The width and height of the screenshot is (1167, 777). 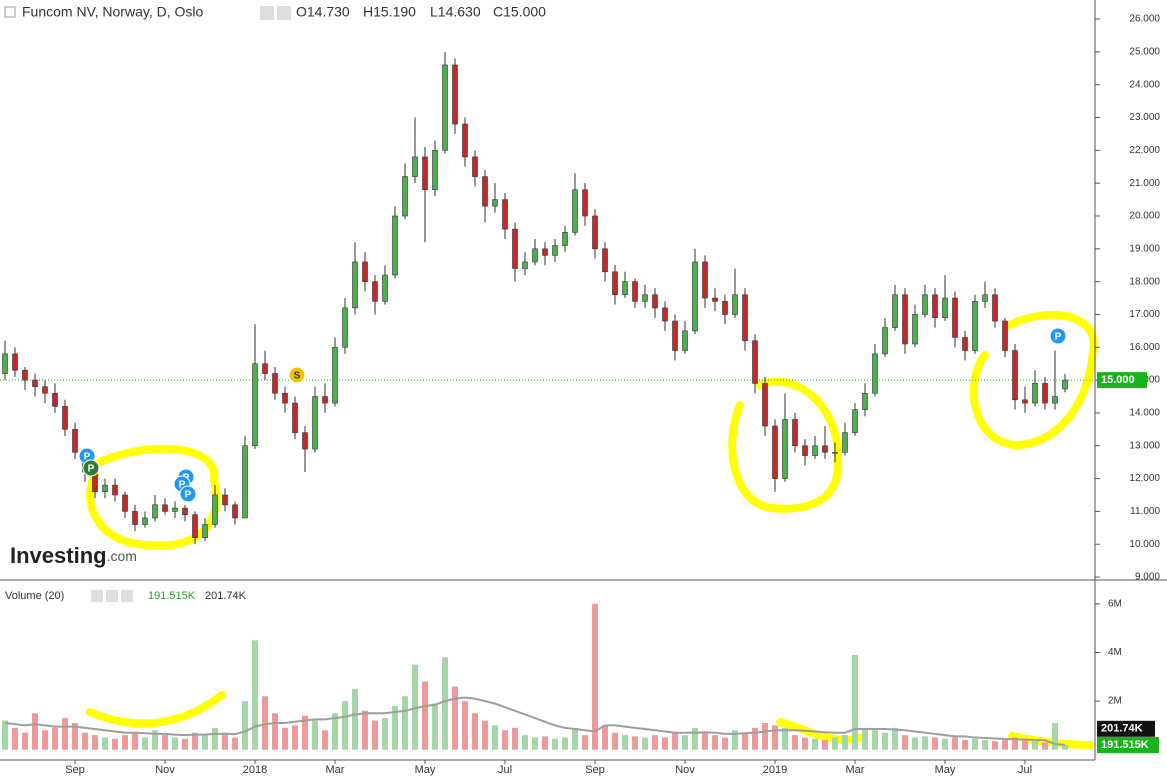 What do you see at coordinates (1126, 728) in the screenshot?
I see `average-volume-box` at bounding box center [1126, 728].